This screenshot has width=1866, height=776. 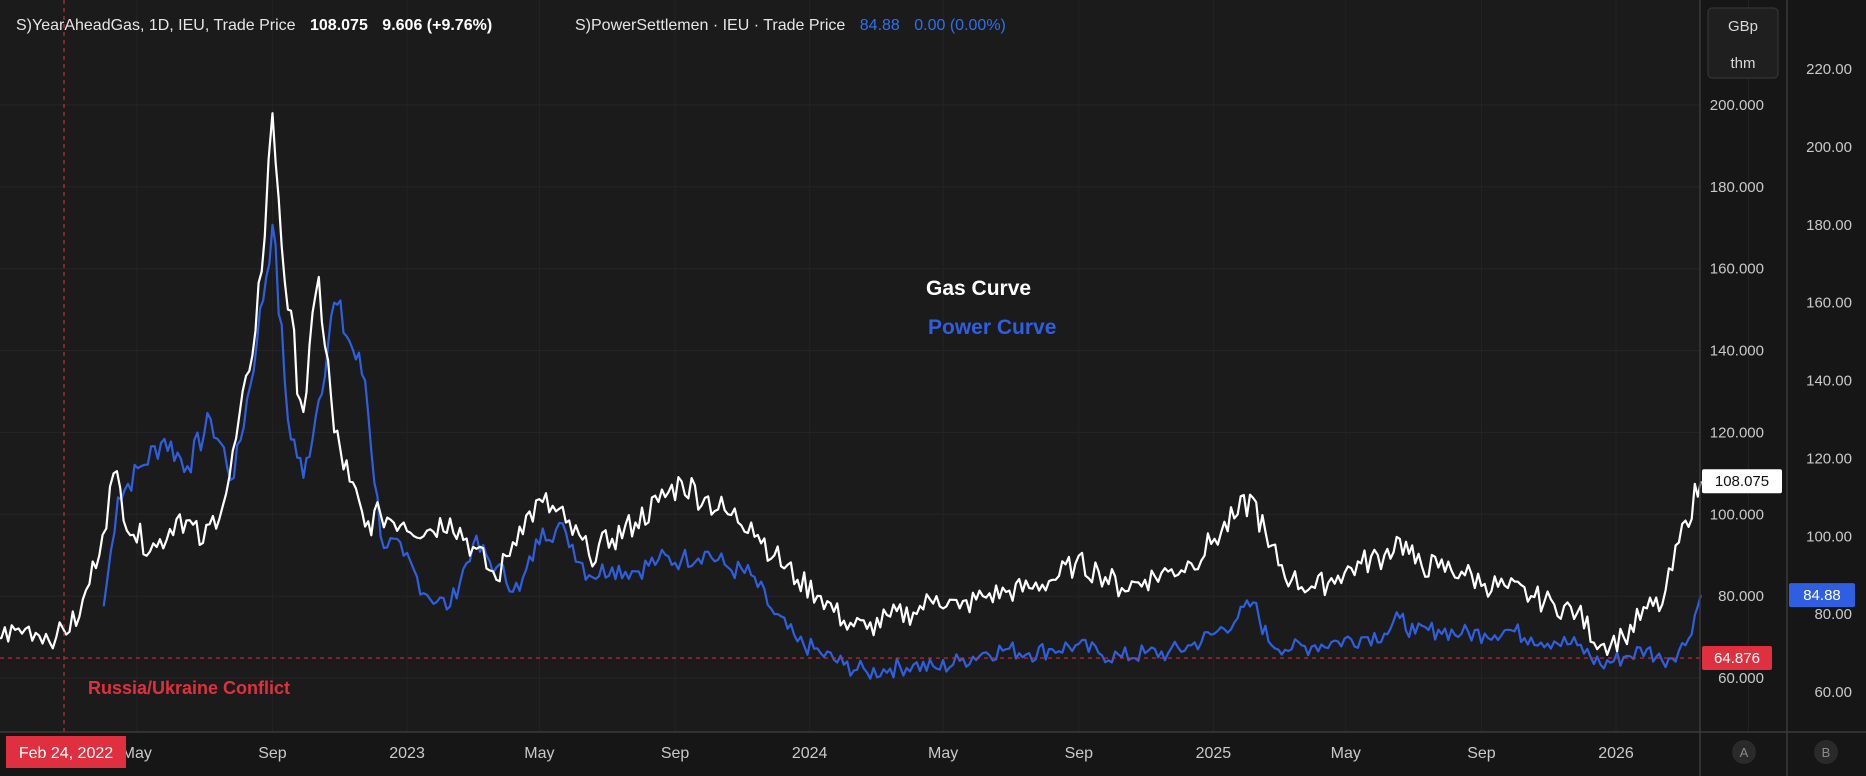 What do you see at coordinates (1829, 225) in the screenshot?
I see `right-tick-label: 180.00` at bounding box center [1829, 225].